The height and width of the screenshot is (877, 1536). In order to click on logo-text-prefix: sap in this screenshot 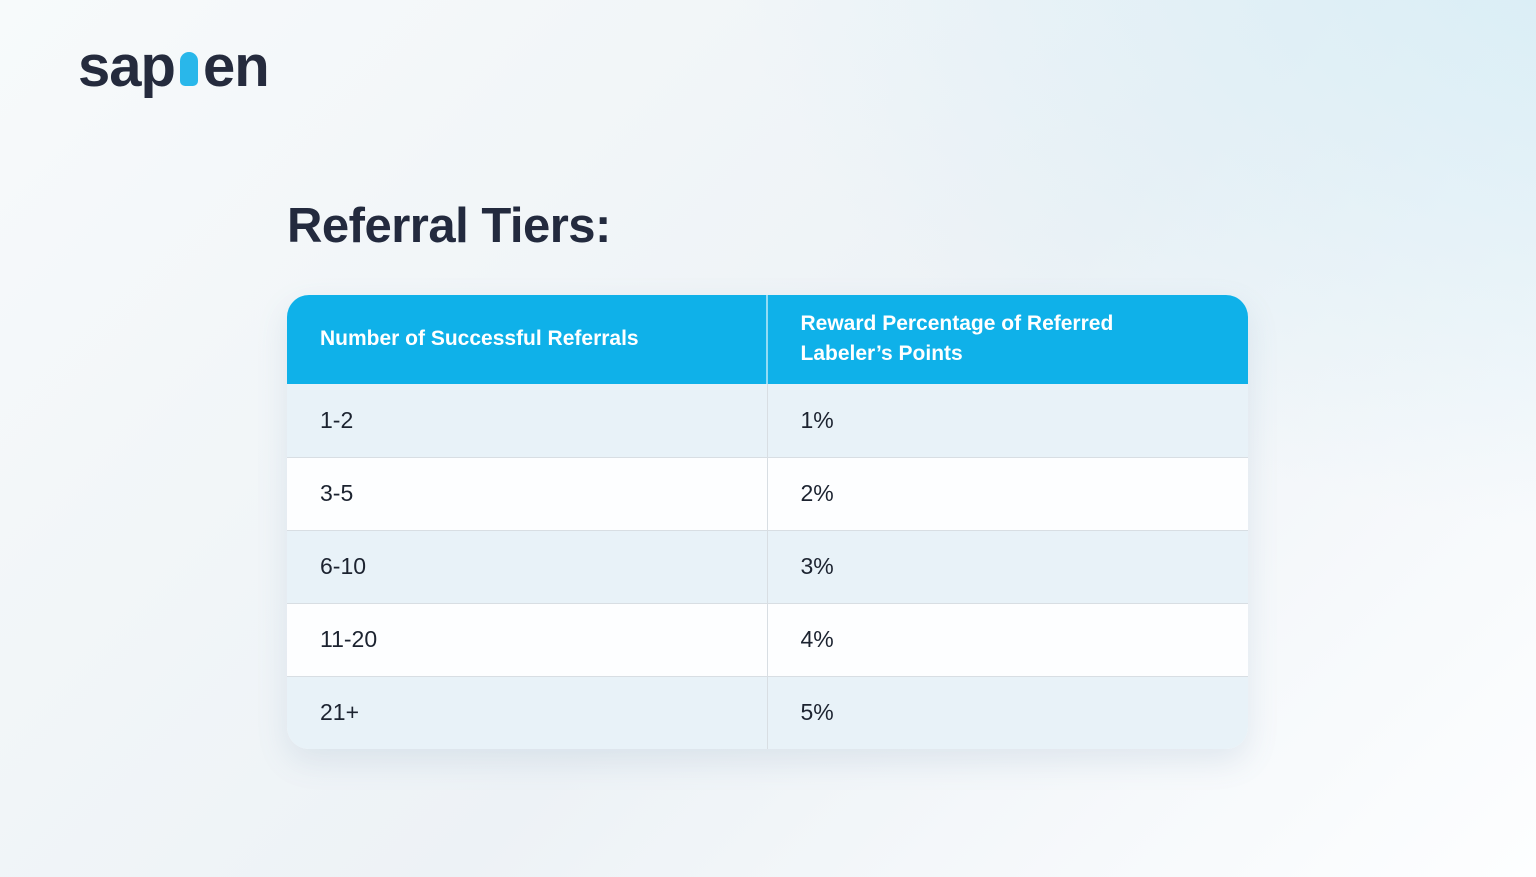, I will do `click(127, 66)`.